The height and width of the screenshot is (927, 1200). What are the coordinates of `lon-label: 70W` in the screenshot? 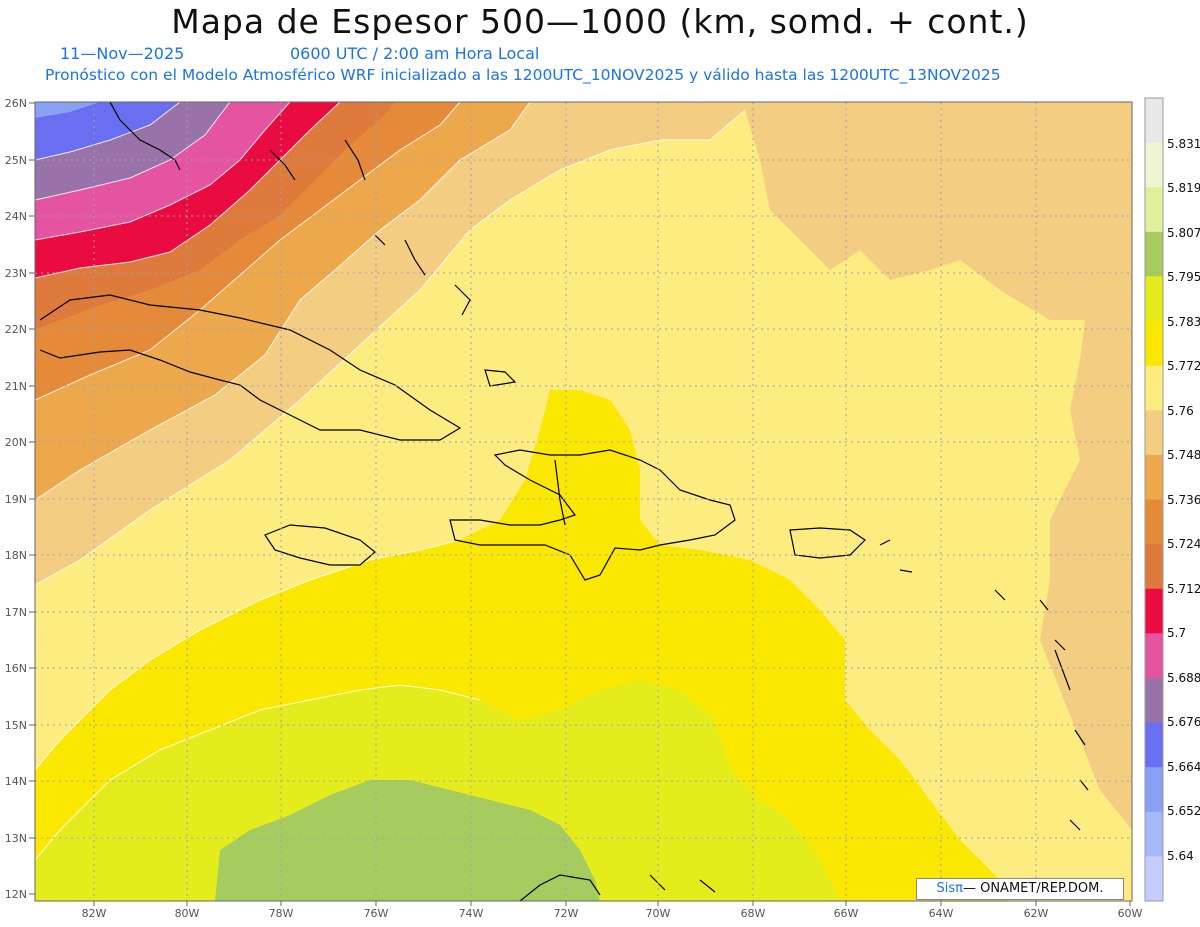 It's located at (658, 913).